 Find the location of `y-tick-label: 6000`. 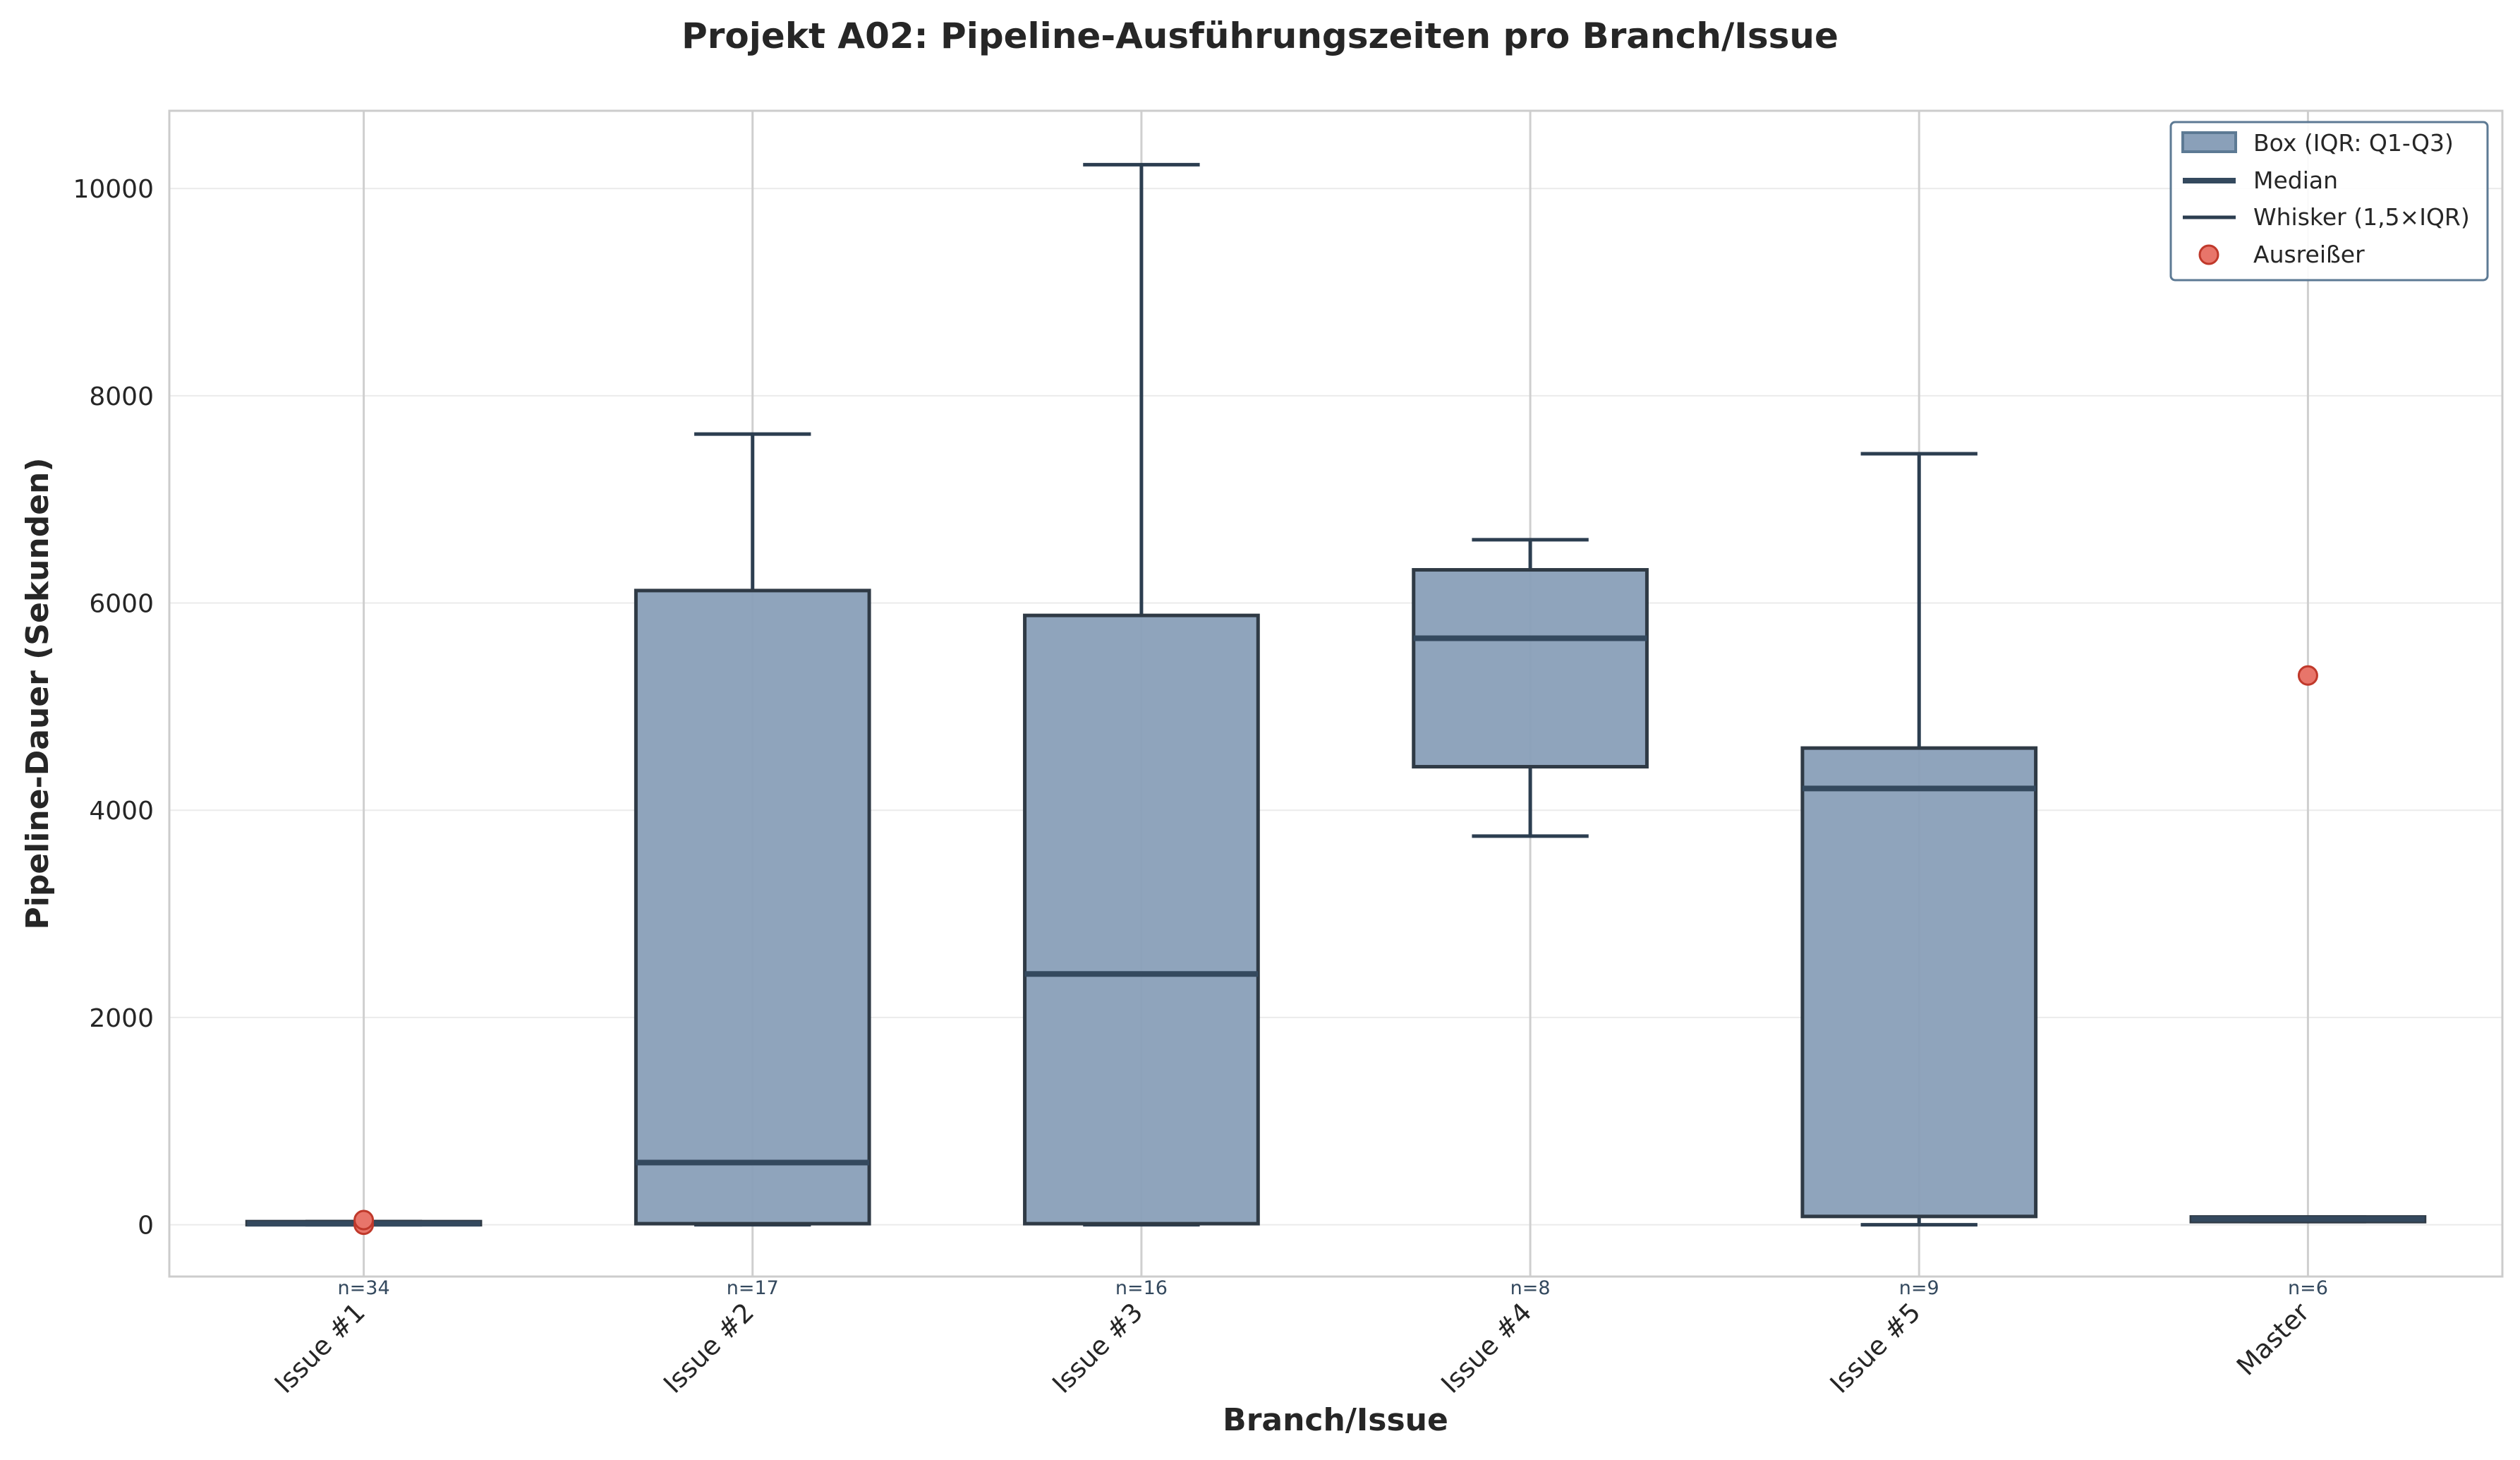

y-tick-label: 6000 is located at coordinates (122, 605).